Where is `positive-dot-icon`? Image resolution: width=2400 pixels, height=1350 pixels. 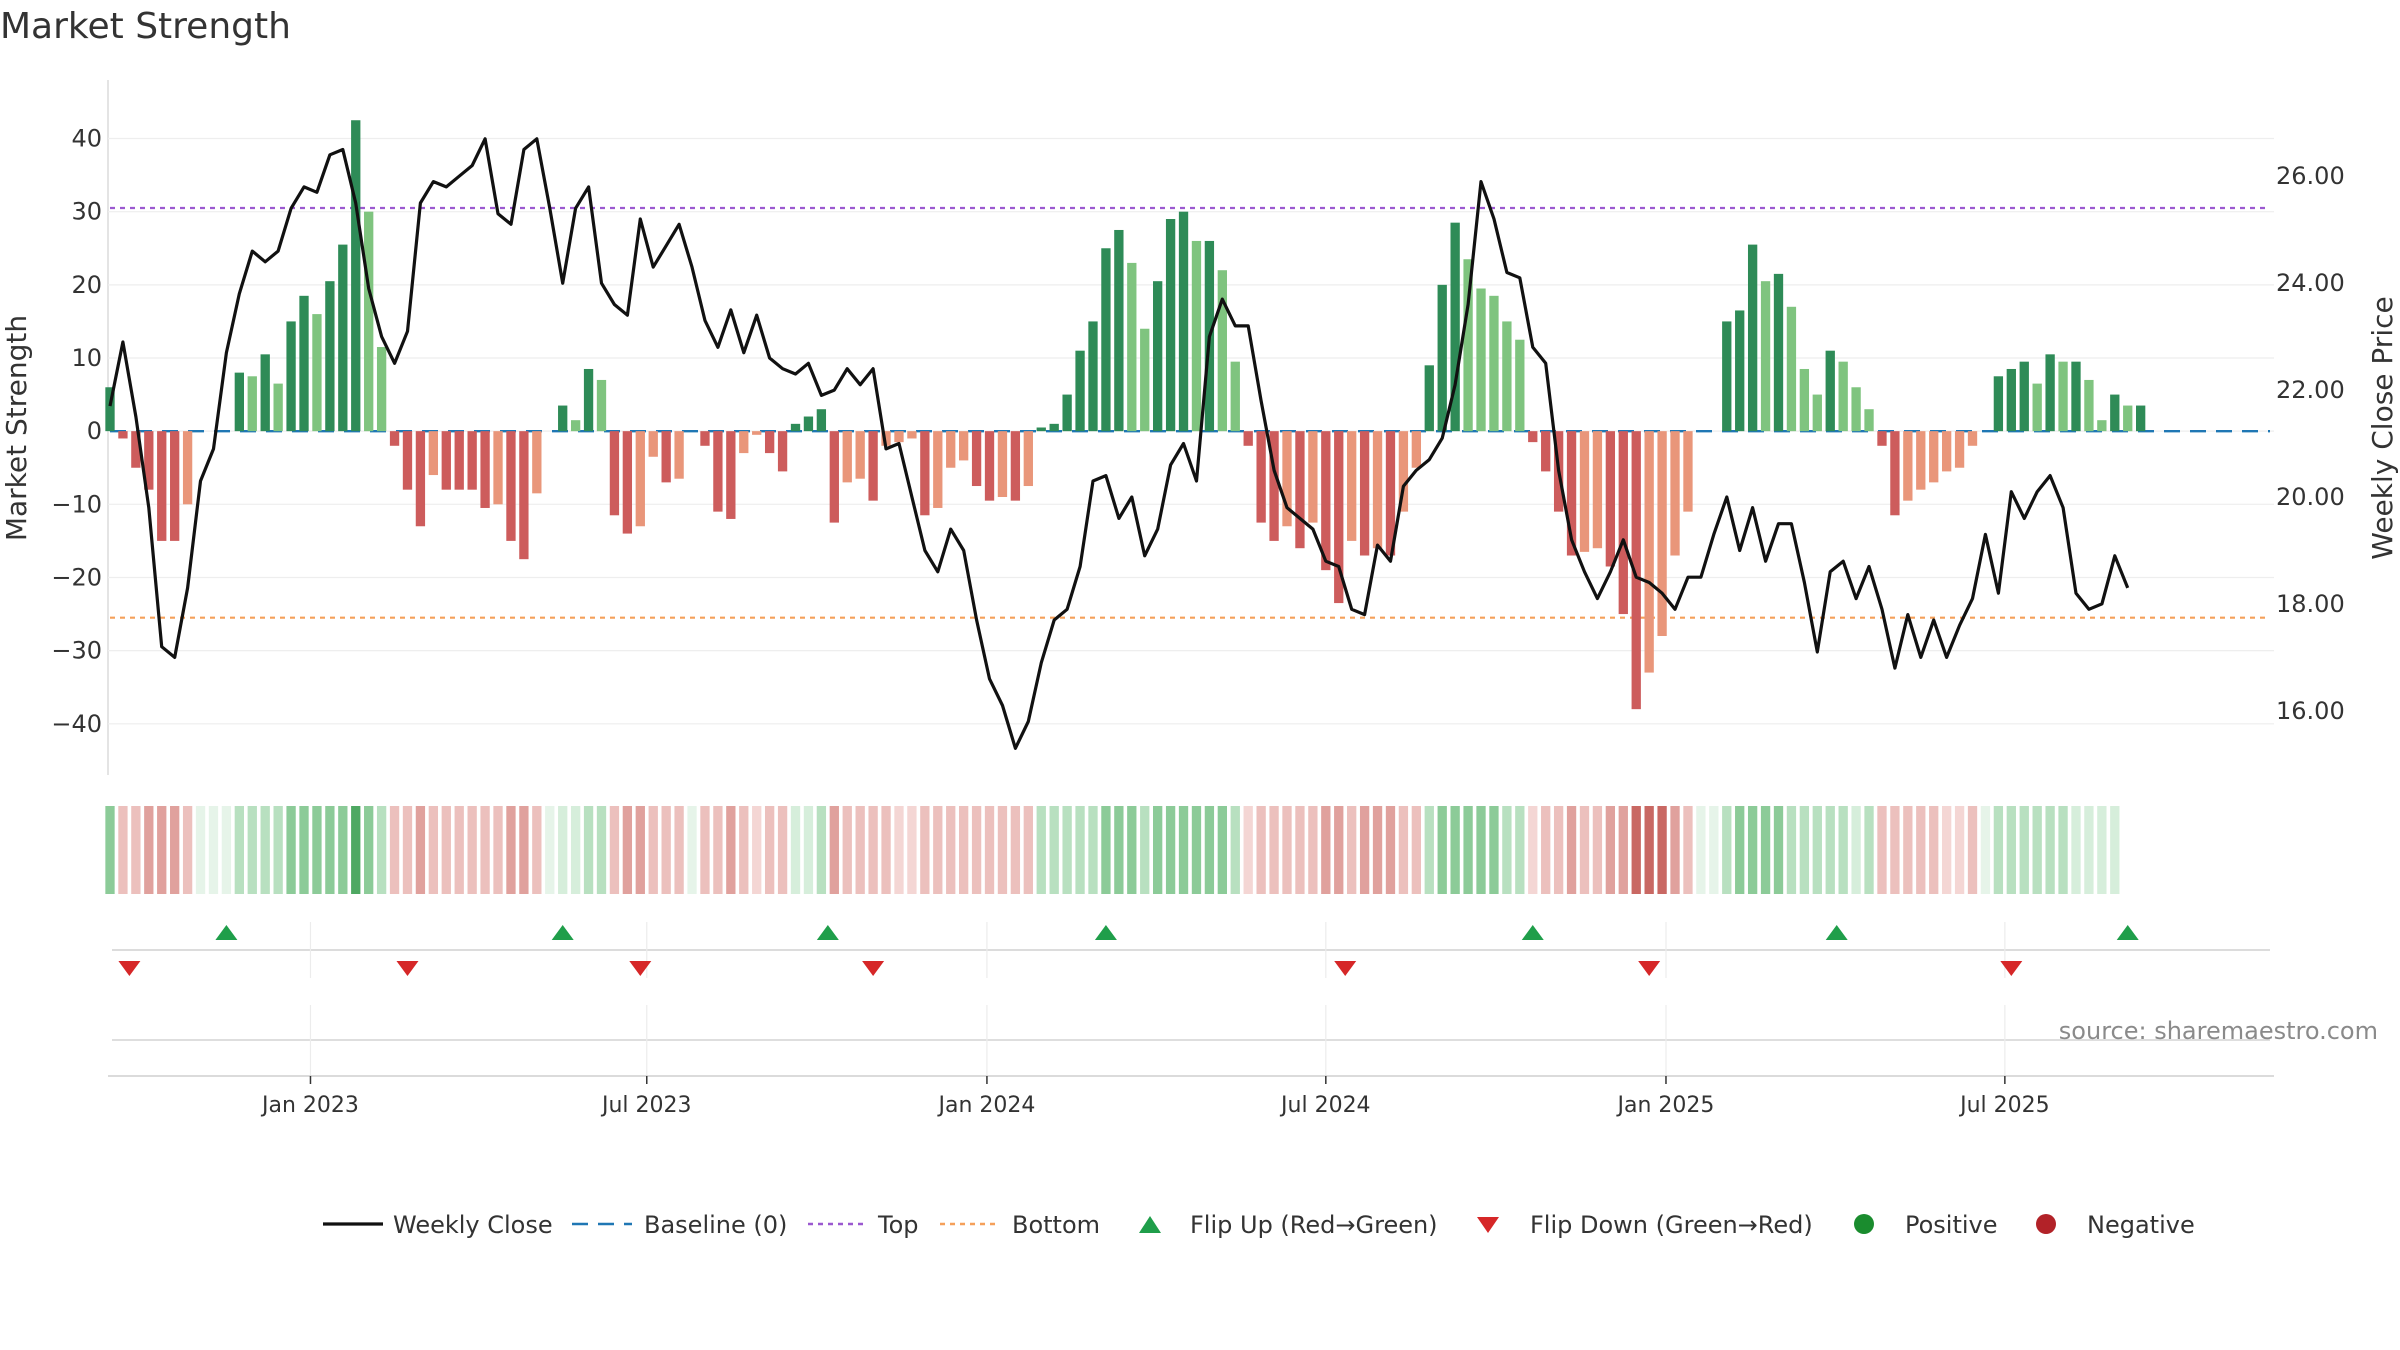 positive-dot-icon is located at coordinates (1864, 1224).